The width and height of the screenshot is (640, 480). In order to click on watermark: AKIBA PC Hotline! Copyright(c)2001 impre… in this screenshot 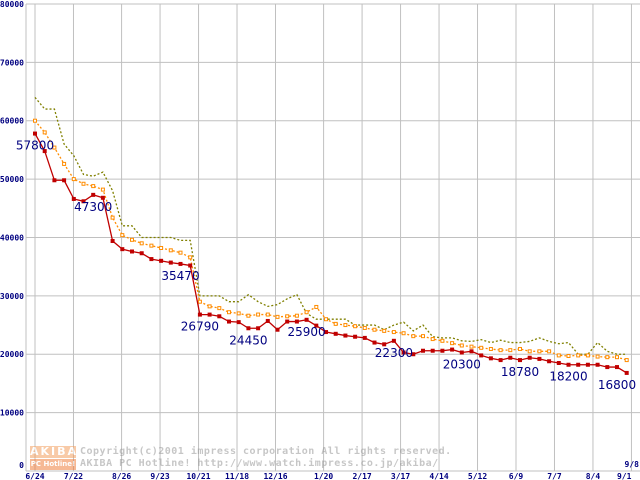, I will do `click(241, 458)`.